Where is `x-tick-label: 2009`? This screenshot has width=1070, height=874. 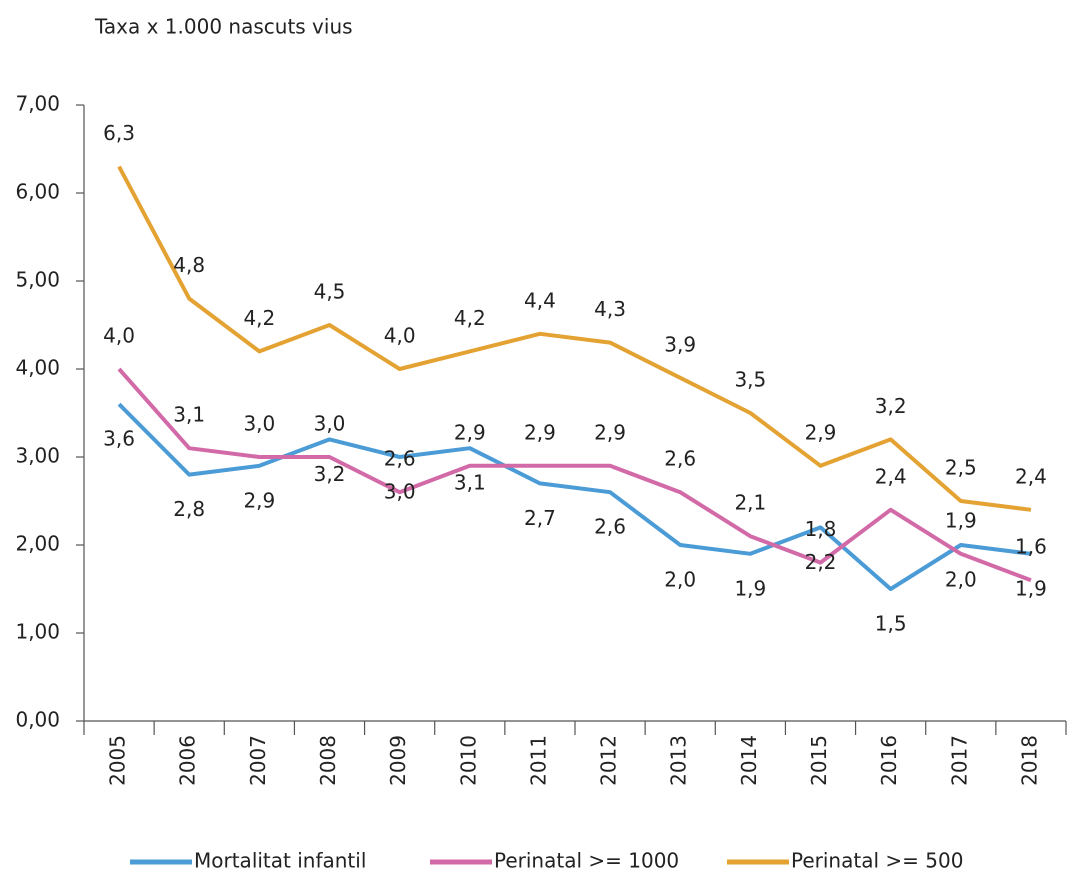
x-tick-label: 2009 is located at coordinates (398, 760).